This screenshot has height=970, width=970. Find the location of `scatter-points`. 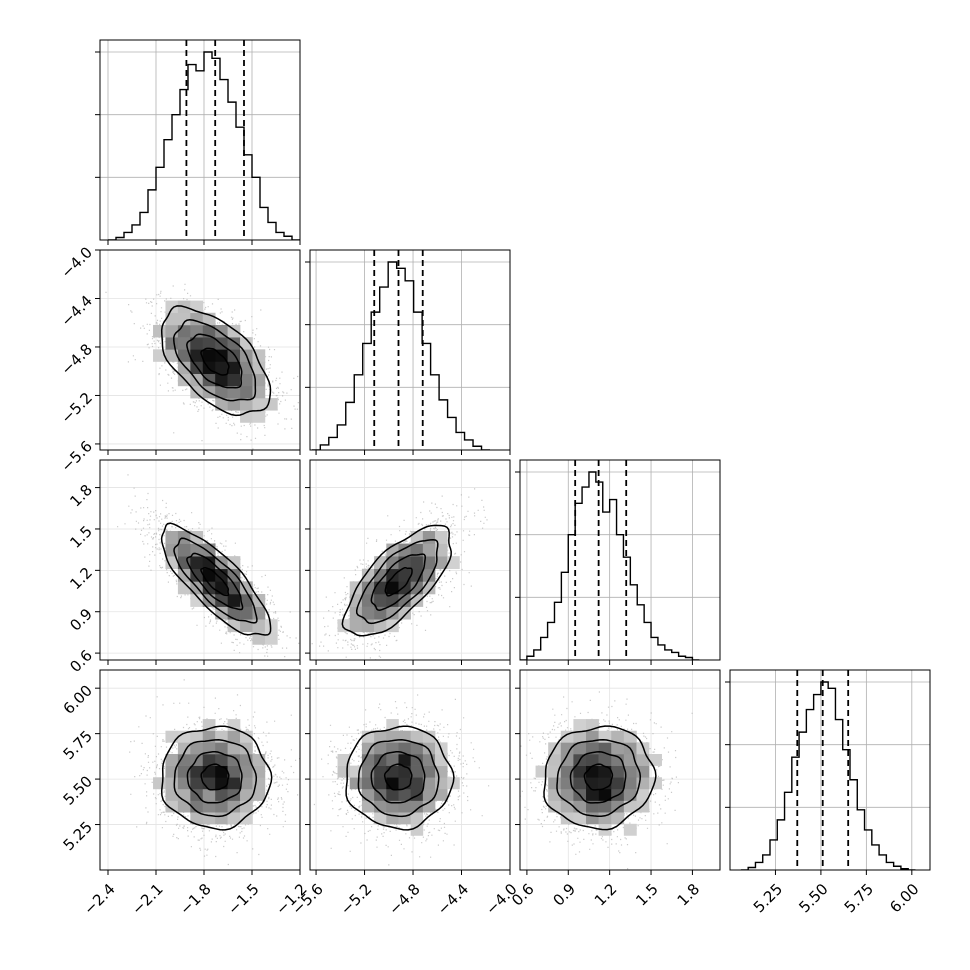

scatter-points is located at coordinates (401, 780).